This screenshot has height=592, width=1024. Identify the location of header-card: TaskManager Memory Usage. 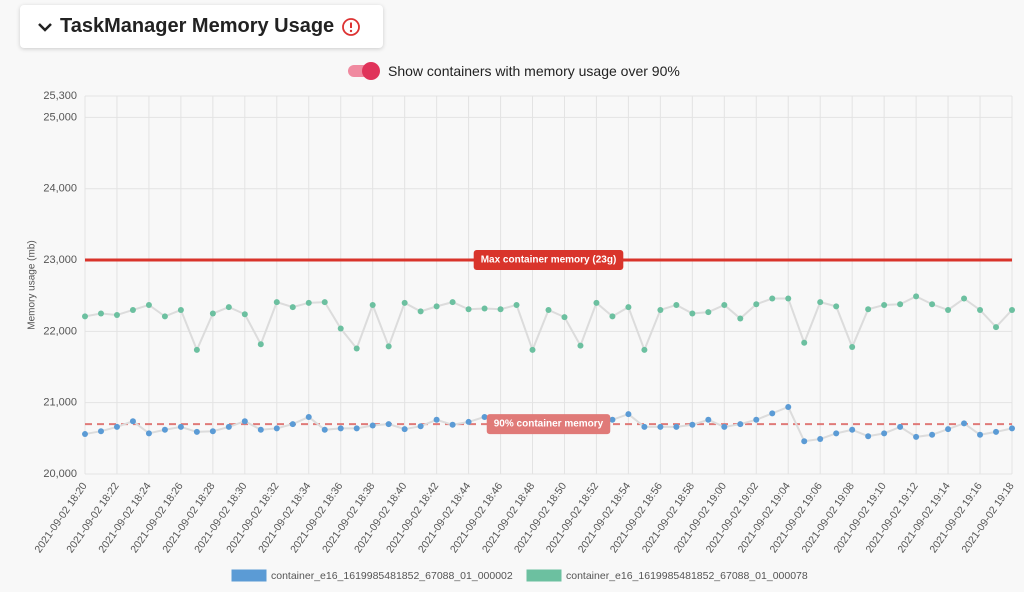
(201, 26).